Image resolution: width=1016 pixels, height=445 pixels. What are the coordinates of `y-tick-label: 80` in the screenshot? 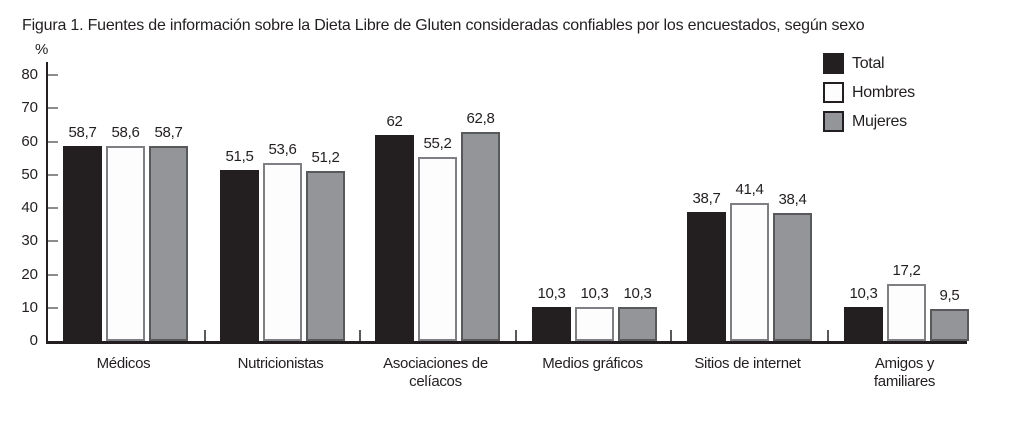 It's located at (29, 74).